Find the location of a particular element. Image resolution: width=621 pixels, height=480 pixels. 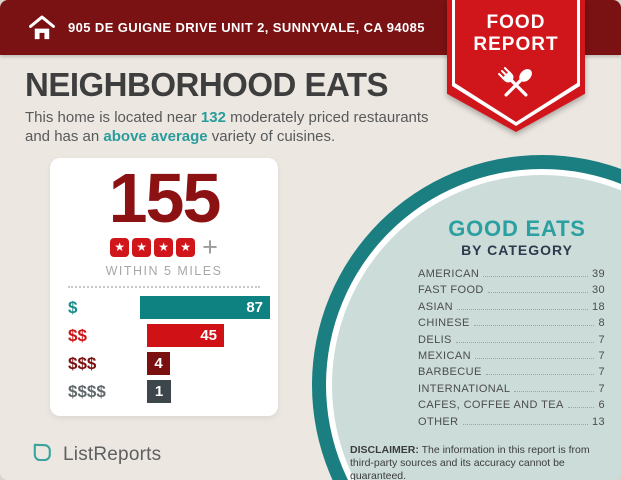

bar-row: $$$$ 1 is located at coordinates (169, 391).